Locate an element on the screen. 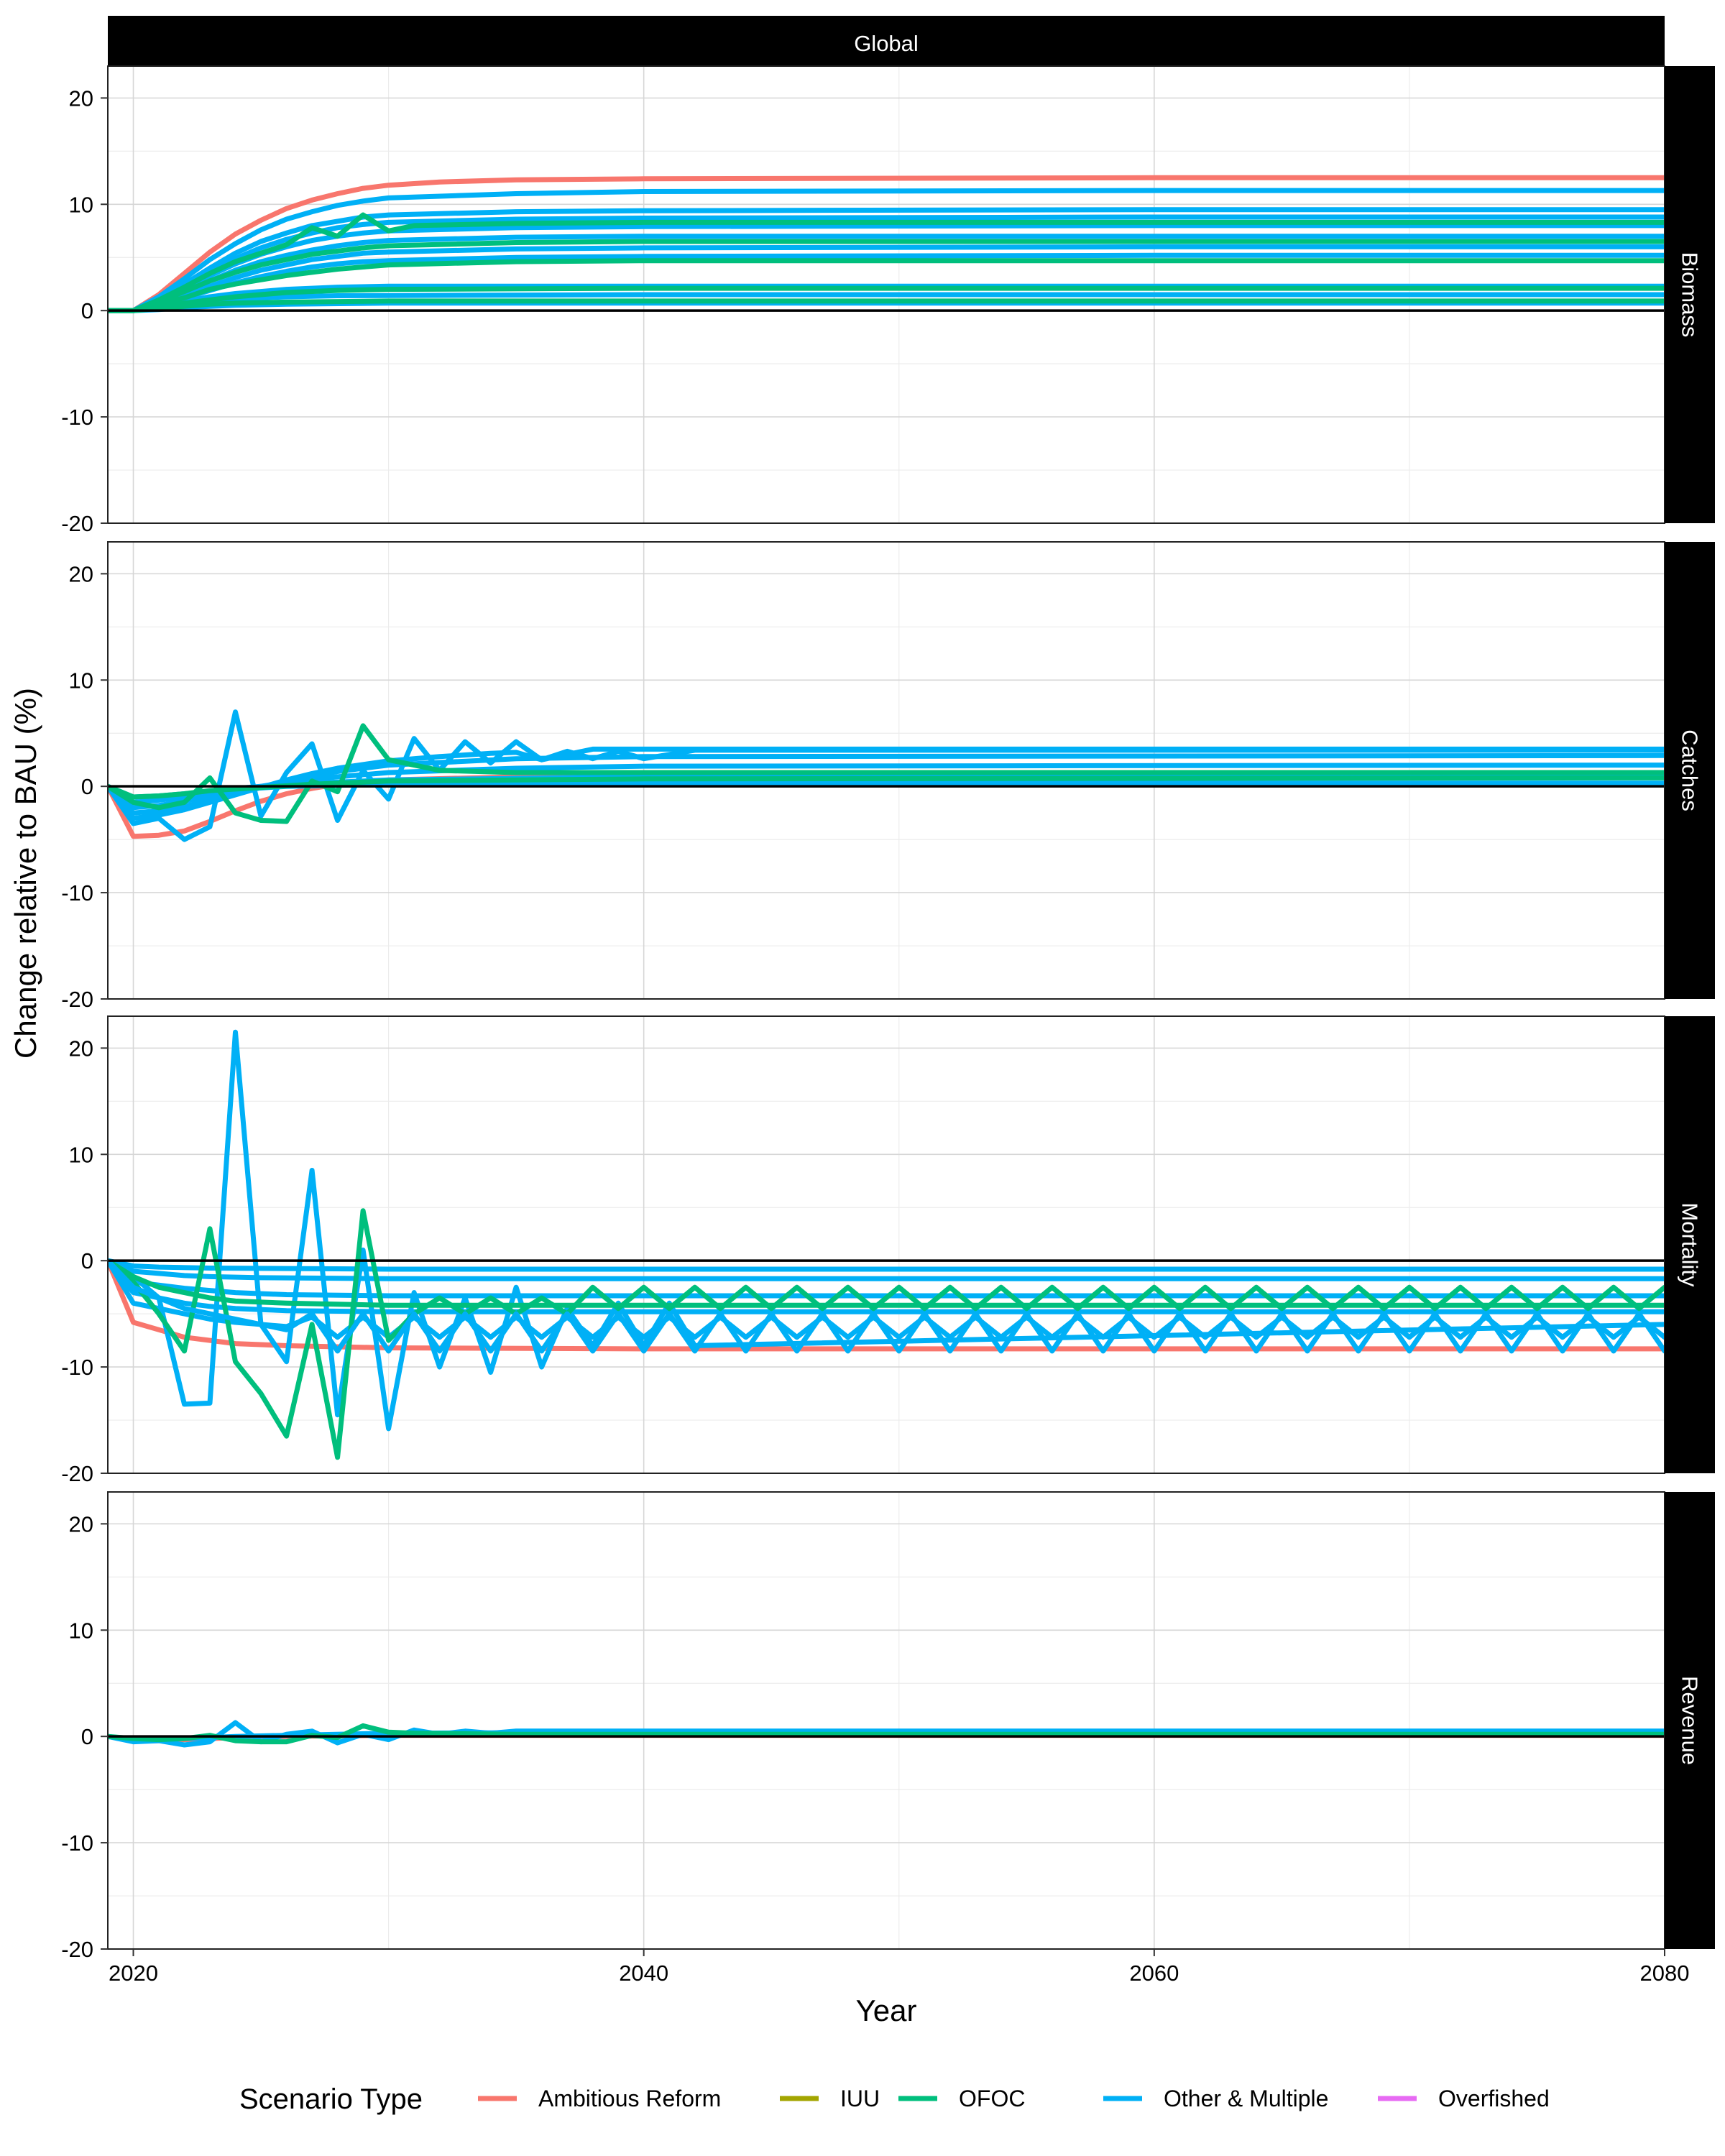  facet-row-label: Catches is located at coordinates (1690, 770).